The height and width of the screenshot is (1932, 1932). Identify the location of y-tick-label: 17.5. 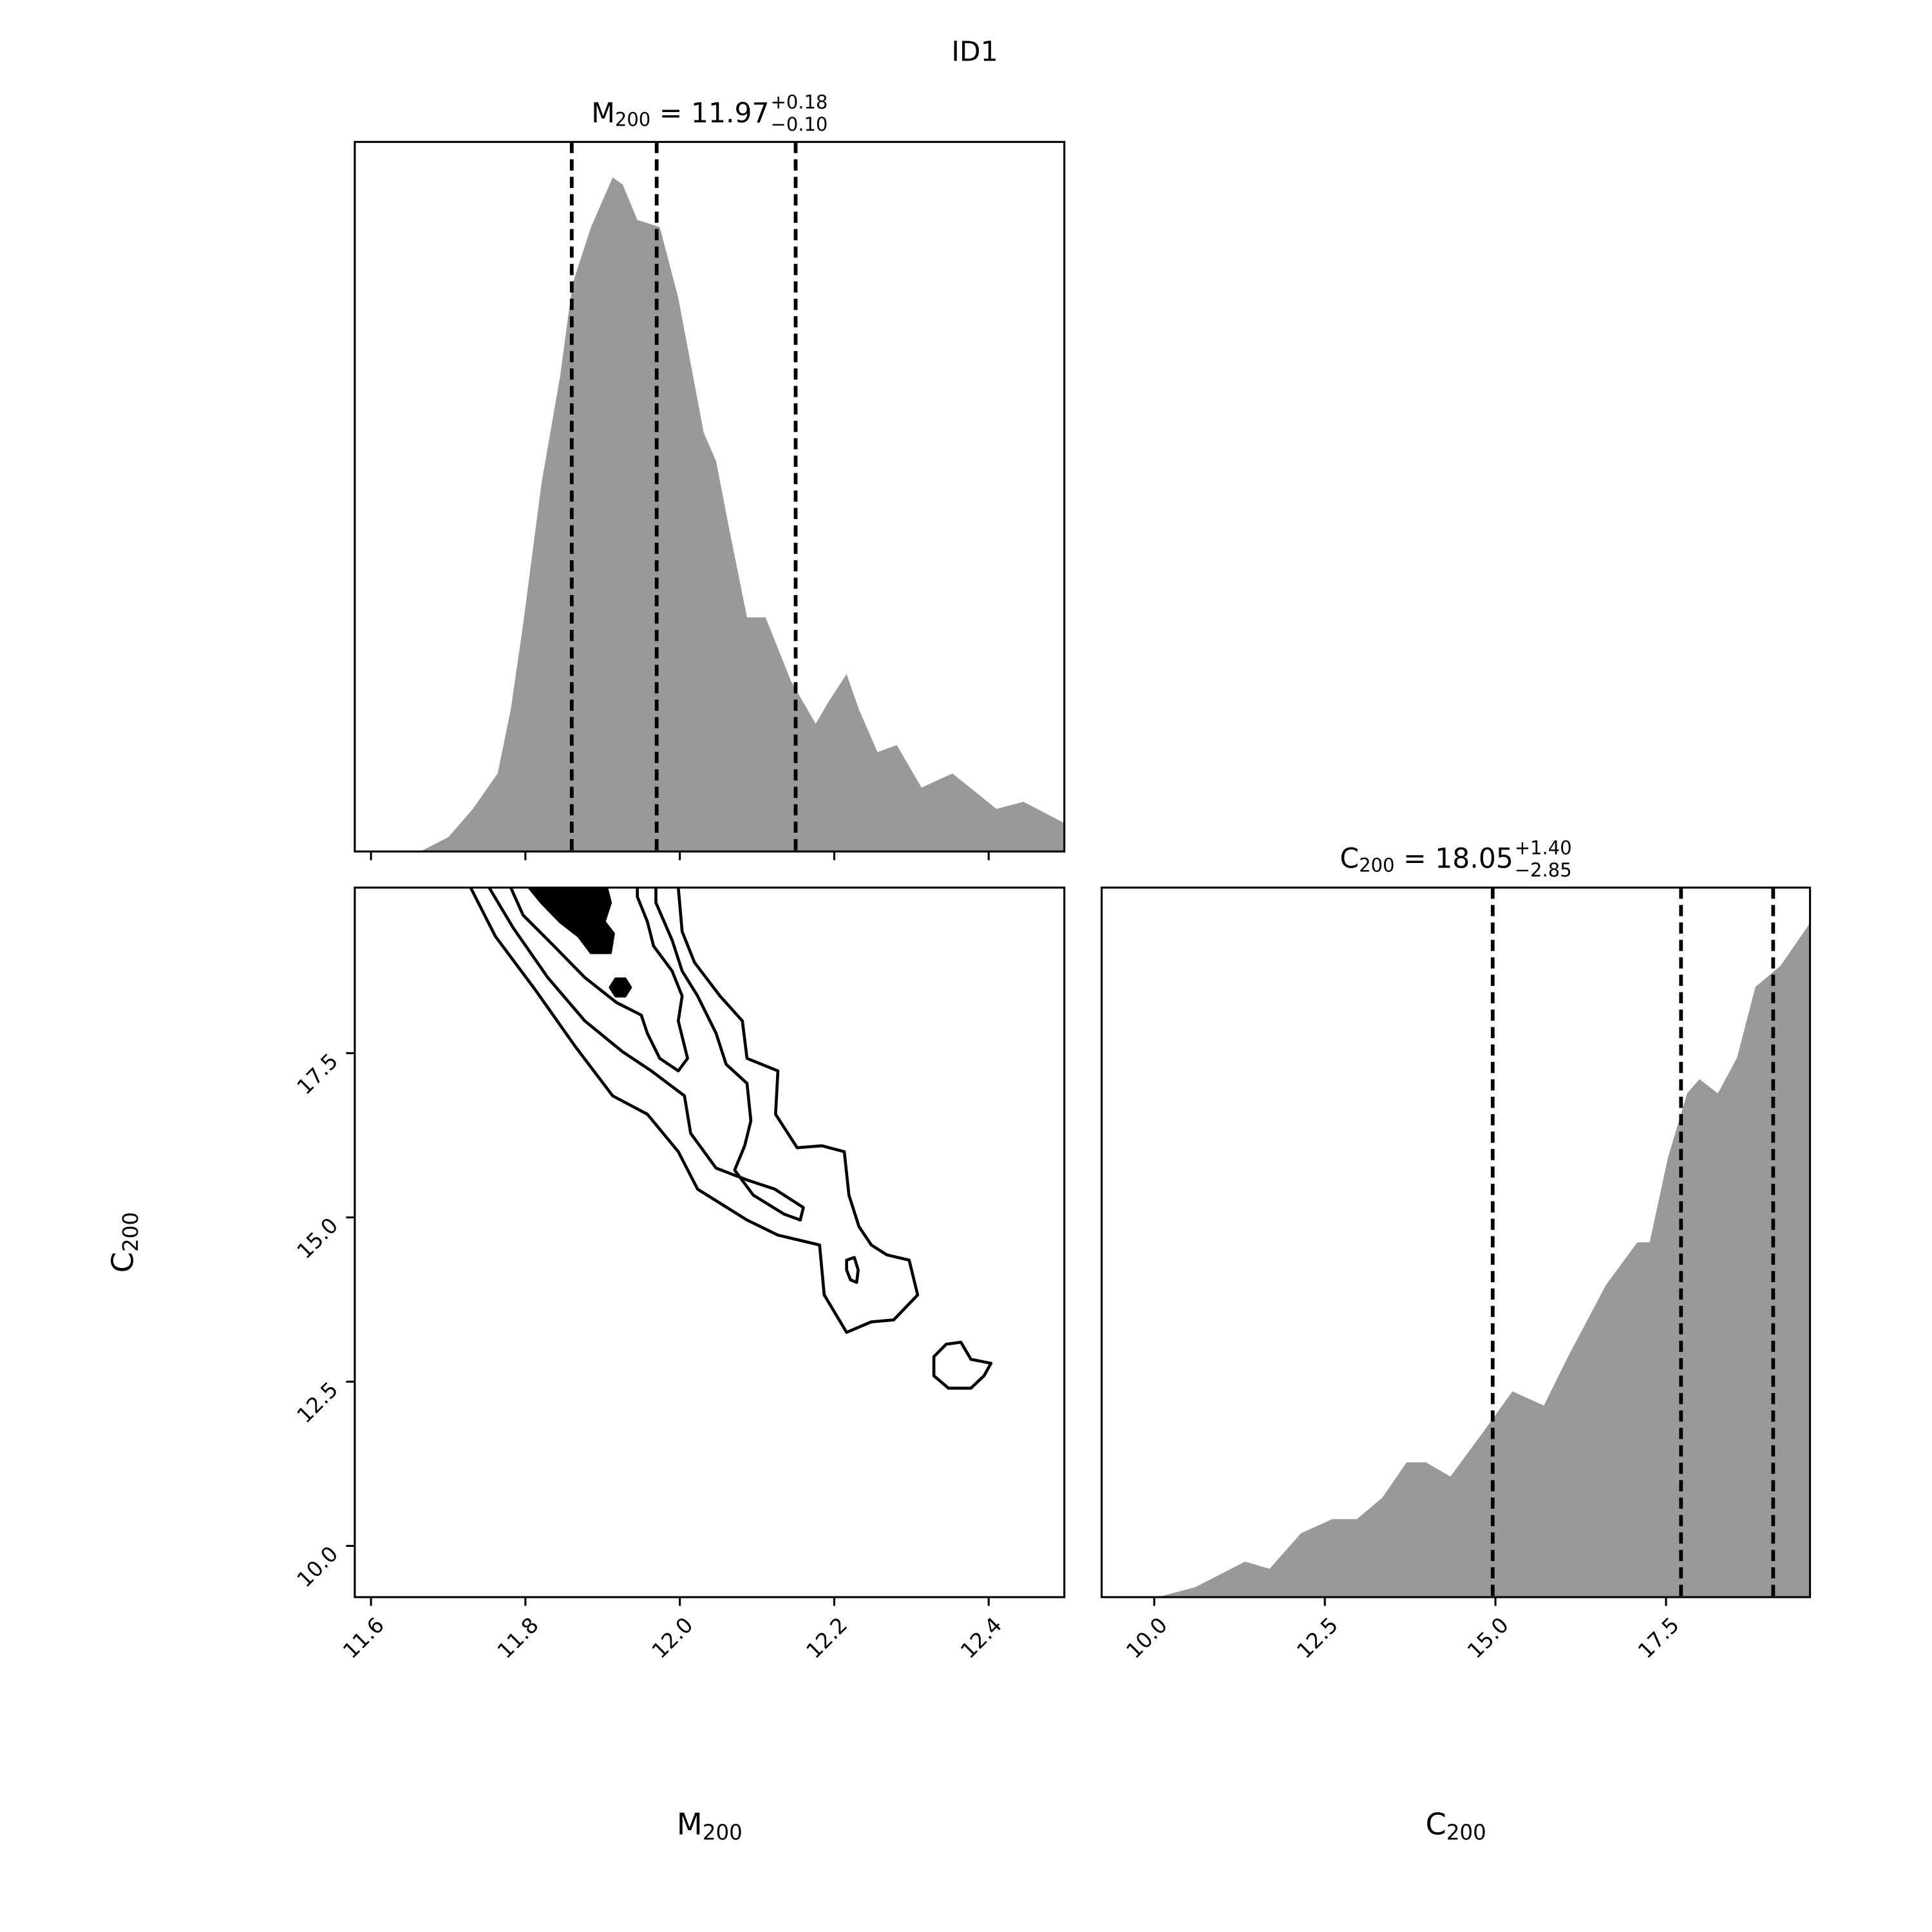
(318, 1073).